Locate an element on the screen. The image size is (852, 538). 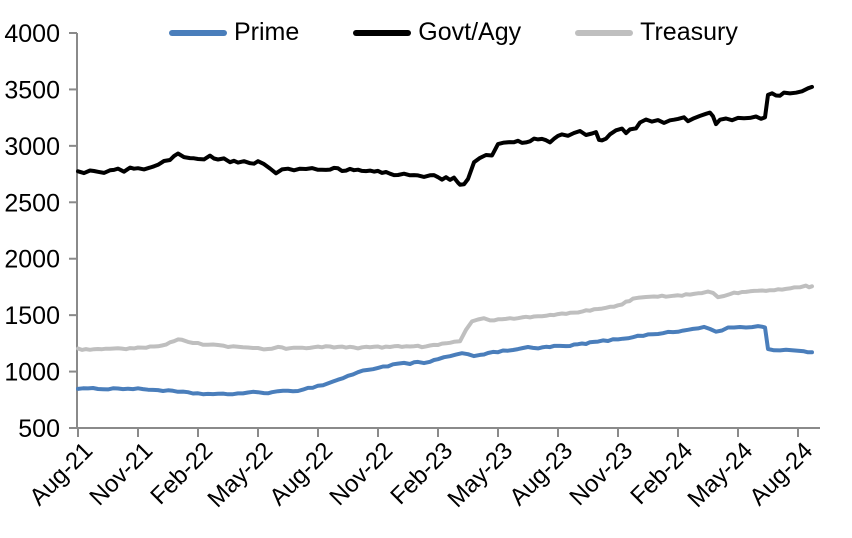
y-tick-label-2500: 2500 is located at coordinates (32, 203).